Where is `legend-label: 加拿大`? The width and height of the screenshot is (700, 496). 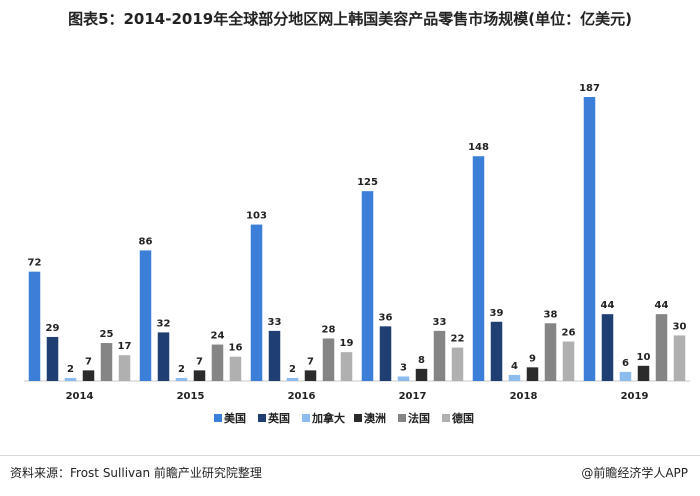 legend-label: 加拿大 is located at coordinates (328, 418).